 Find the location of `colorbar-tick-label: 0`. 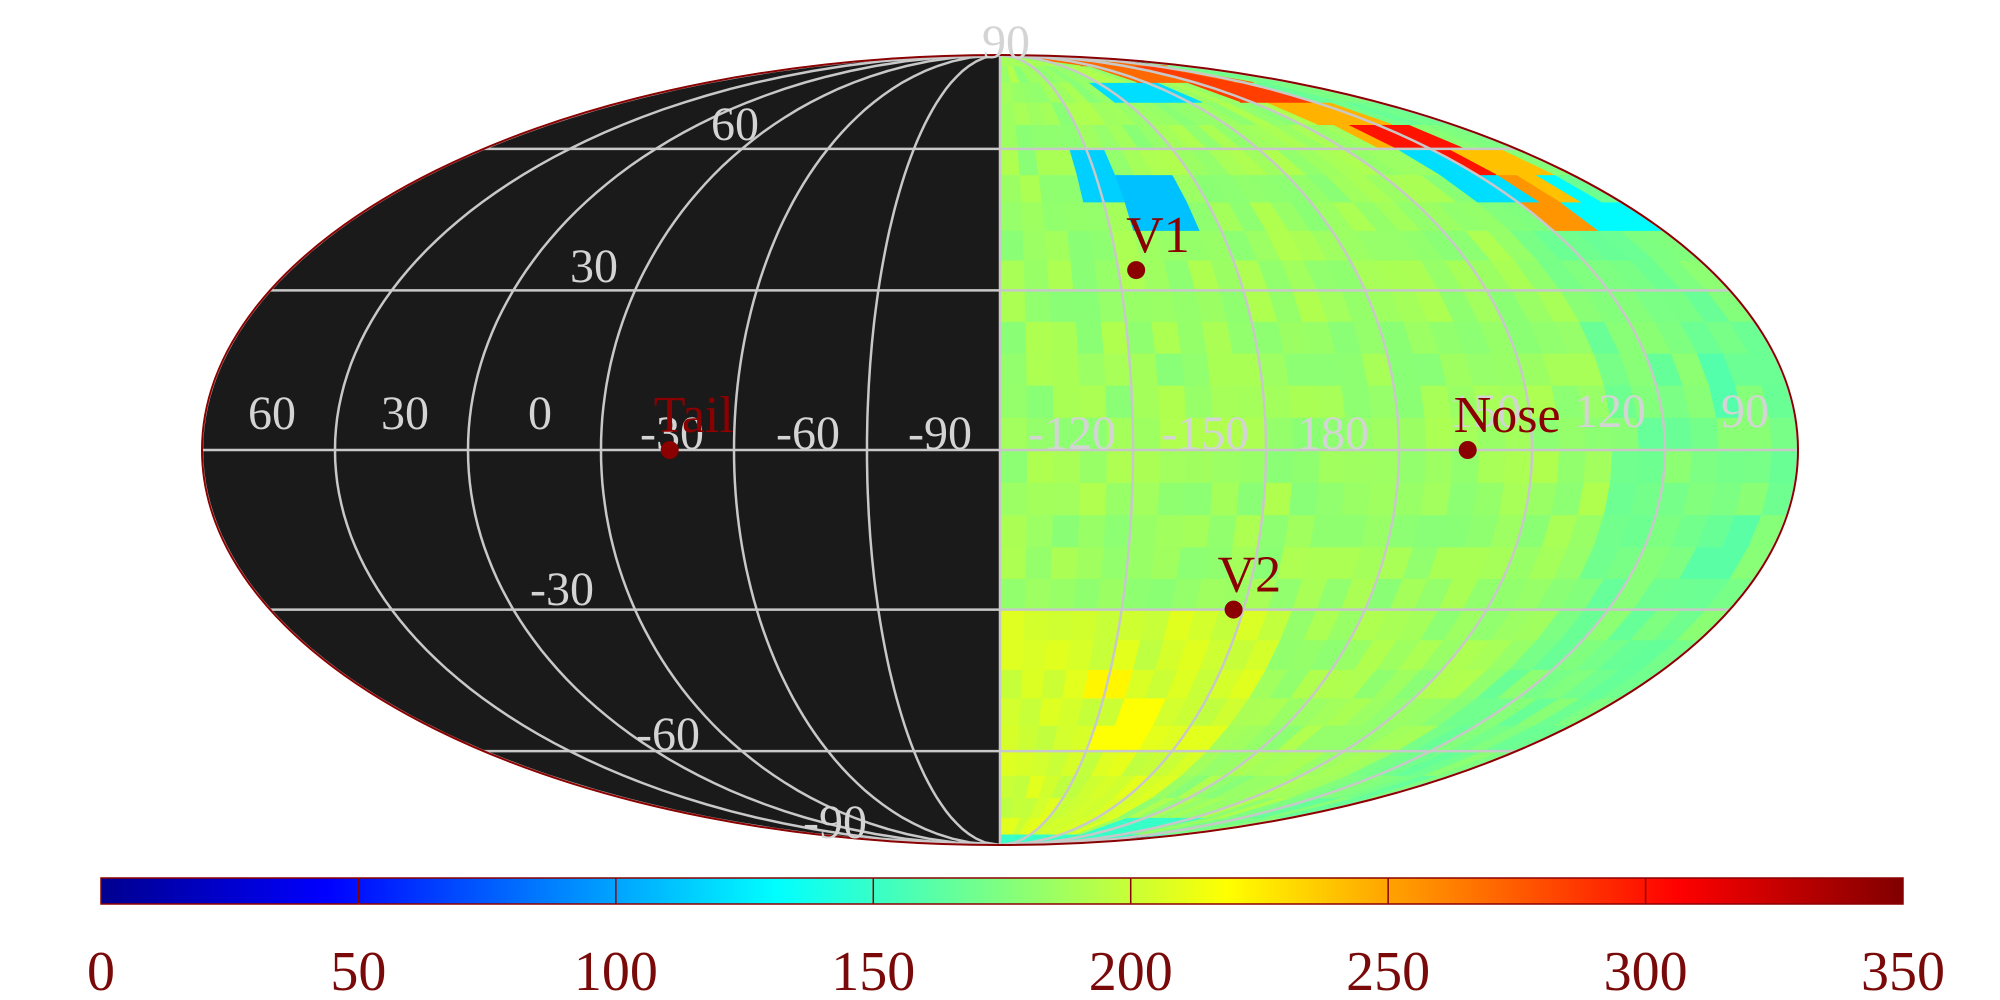

colorbar-tick-label: 0 is located at coordinates (101, 970).